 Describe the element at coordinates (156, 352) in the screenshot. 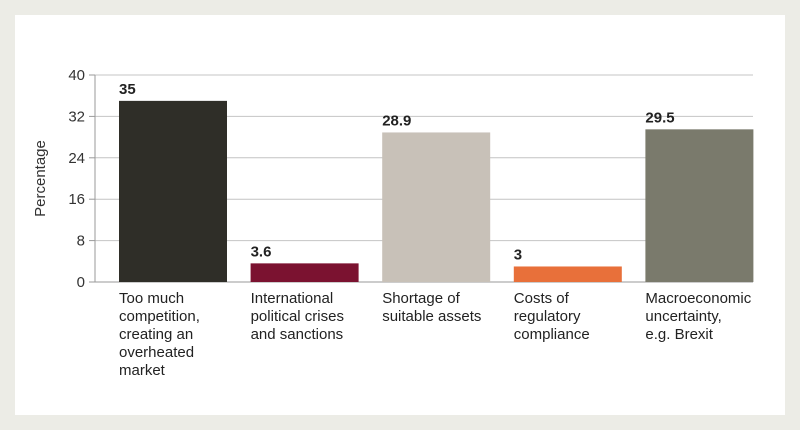

I see `category-label-line: overheated` at that location.